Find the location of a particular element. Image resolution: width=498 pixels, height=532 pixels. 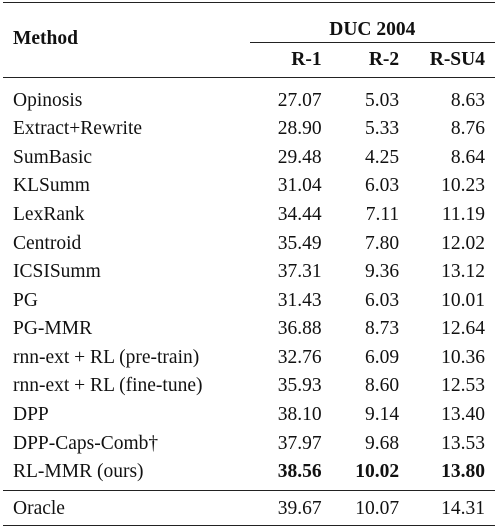

rsu4-cell: 13.40 is located at coordinates (463, 415).